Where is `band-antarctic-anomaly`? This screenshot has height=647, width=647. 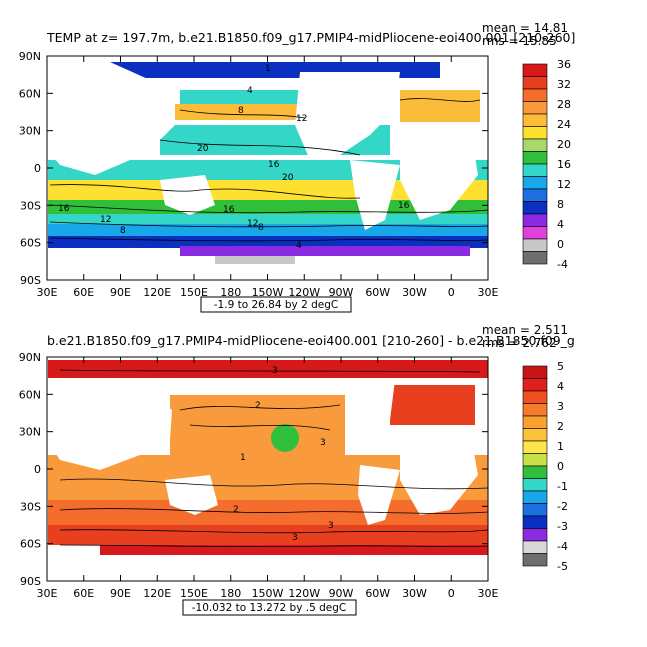
band-antarctic-anomaly is located at coordinates (294, 550).